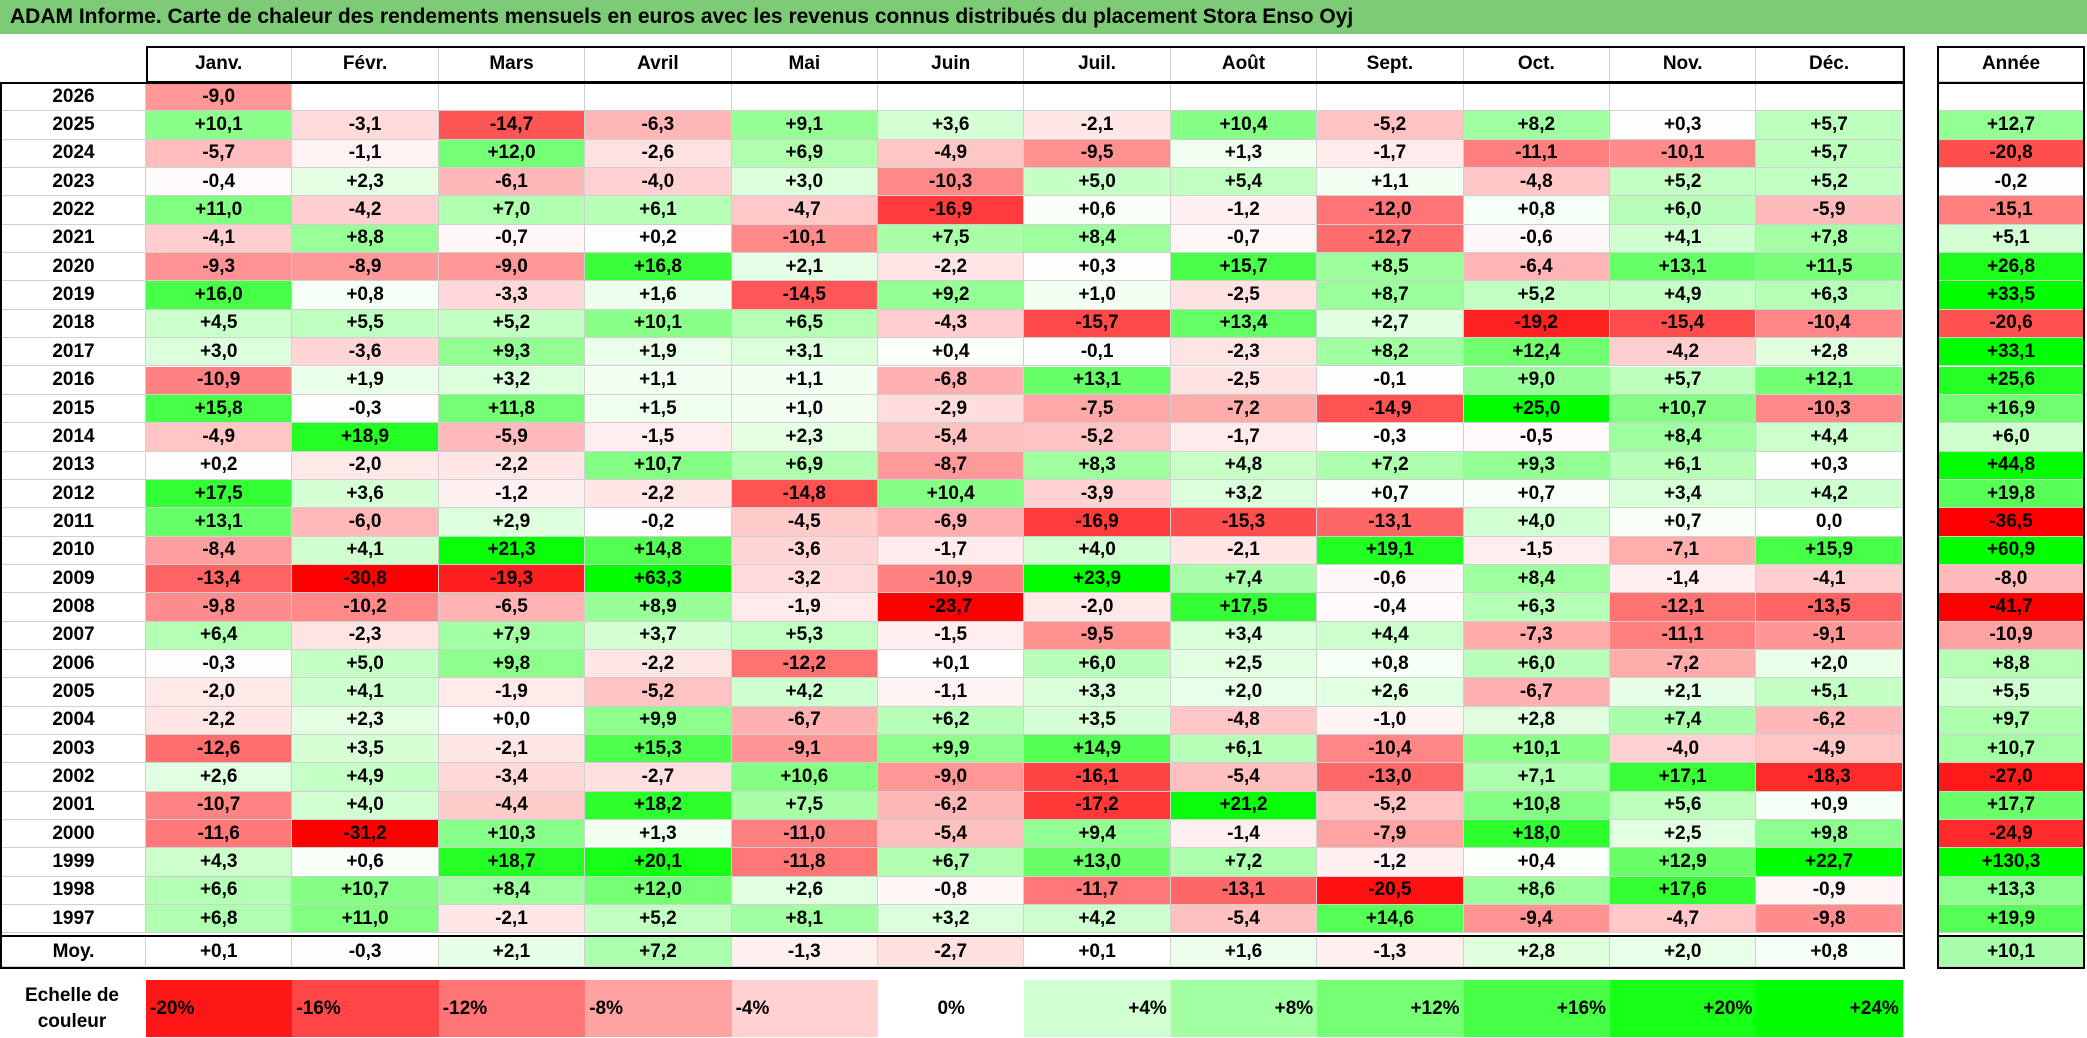  Describe the element at coordinates (2011, 579) in the screenshot. I see `annual-cell: -8,0` at that location.